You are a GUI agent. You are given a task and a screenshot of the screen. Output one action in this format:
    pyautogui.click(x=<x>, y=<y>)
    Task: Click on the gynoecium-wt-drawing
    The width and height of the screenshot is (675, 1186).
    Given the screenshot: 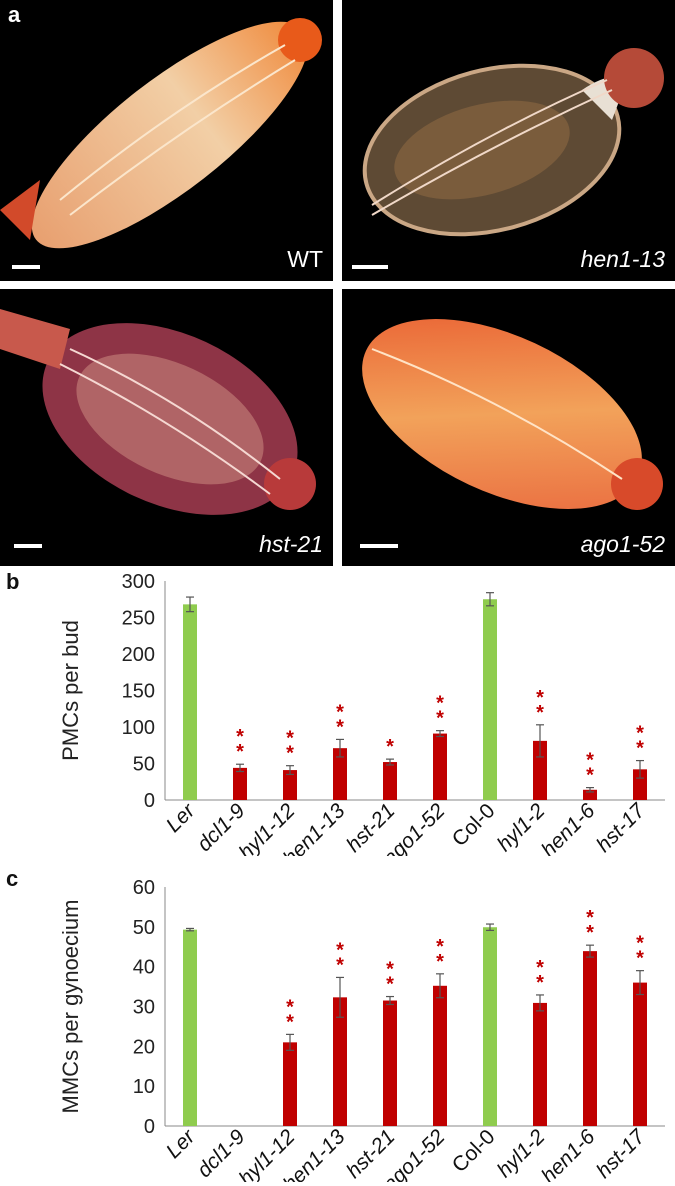 What is the action you would take?
    pyautogui.click(x=161, y=133)
    